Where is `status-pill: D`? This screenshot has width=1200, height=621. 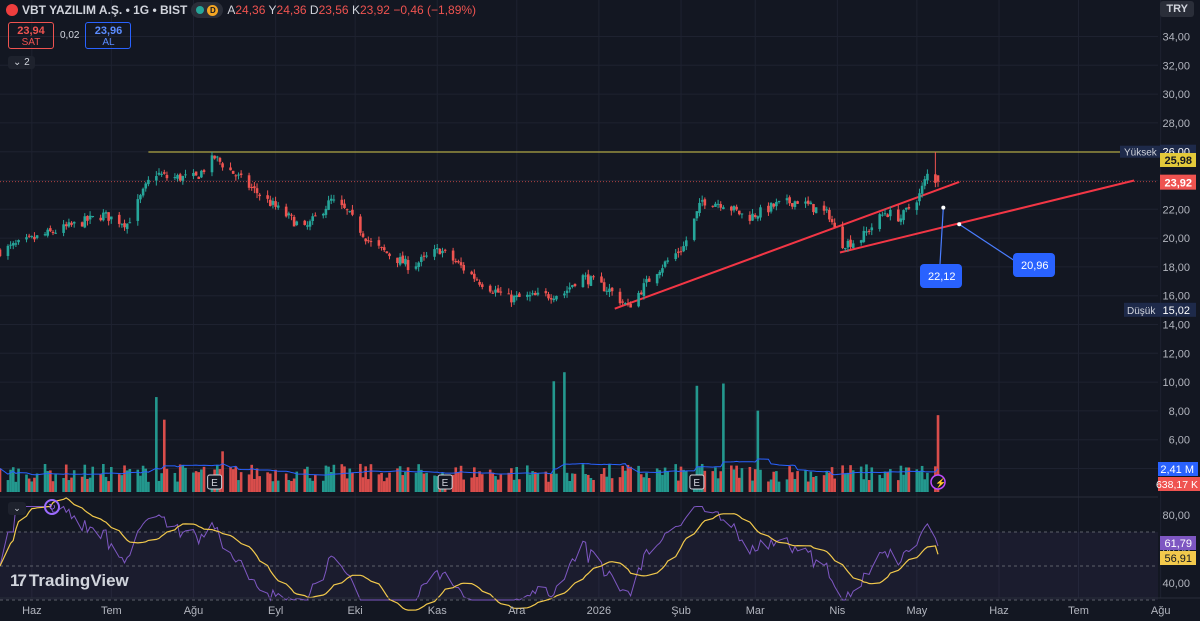
status-pill: D is located at coordinates (207, 10).